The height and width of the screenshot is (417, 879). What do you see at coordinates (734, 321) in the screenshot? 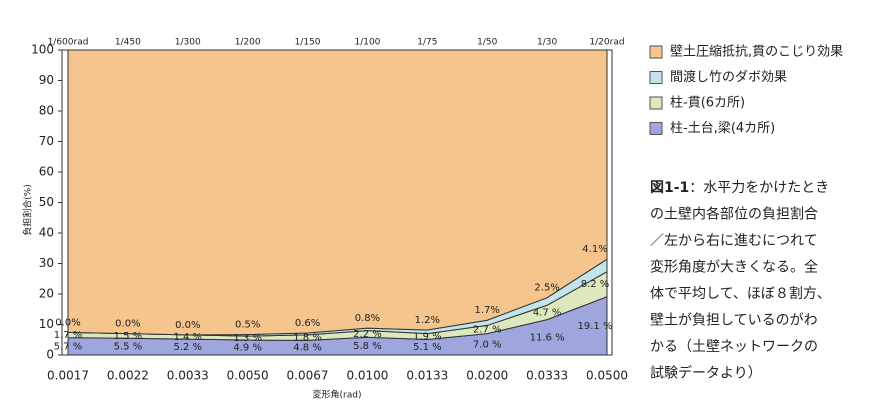
I see `caption-line: 壁土が負担しているのがわ` at bounding box center [734, 321].